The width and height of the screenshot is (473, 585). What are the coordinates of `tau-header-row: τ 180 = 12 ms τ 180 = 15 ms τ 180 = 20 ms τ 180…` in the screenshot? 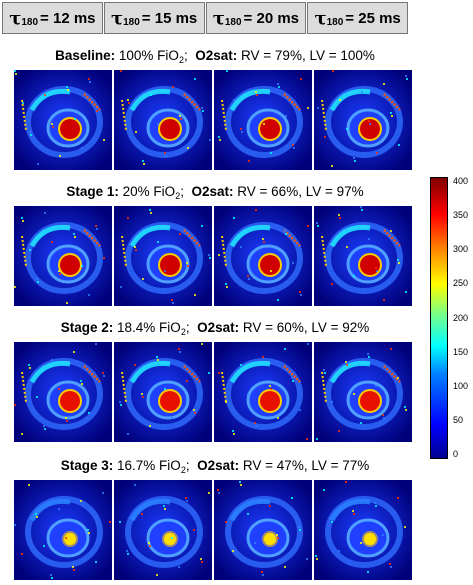 It's located at (205, 18).